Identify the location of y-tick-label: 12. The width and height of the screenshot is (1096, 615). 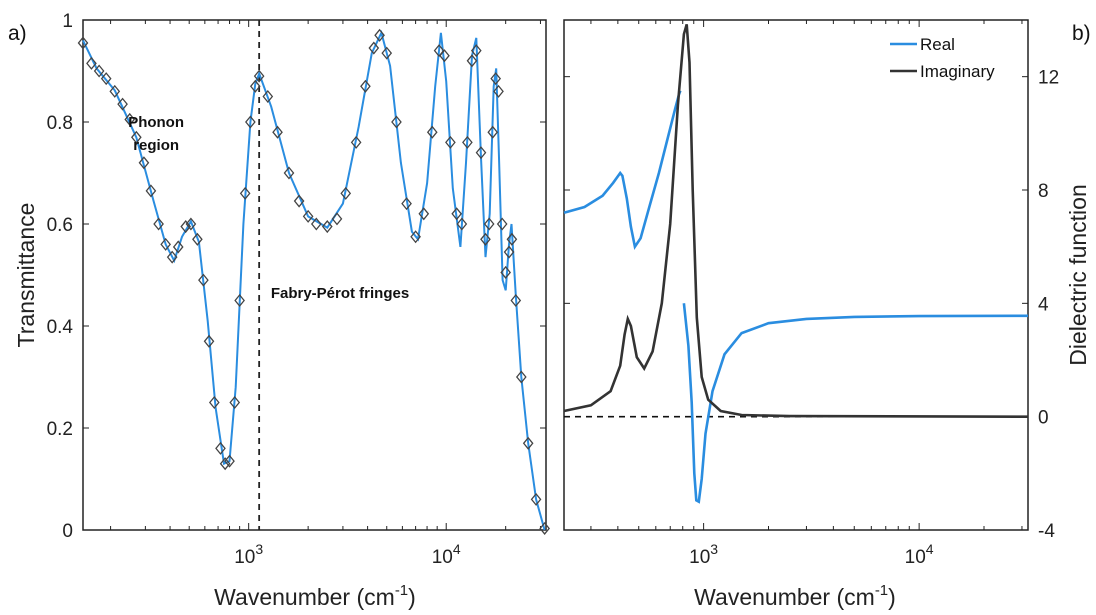
(1048, 78).